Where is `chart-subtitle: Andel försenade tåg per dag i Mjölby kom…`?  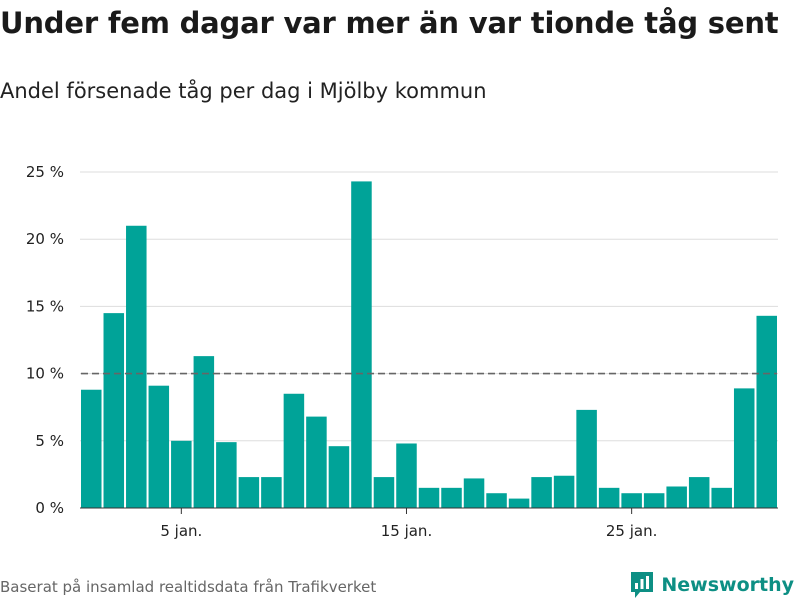
chart-subtitle: Andel försenade tåg per dag i Mjölby kom… is located at coordinates (243, 91).